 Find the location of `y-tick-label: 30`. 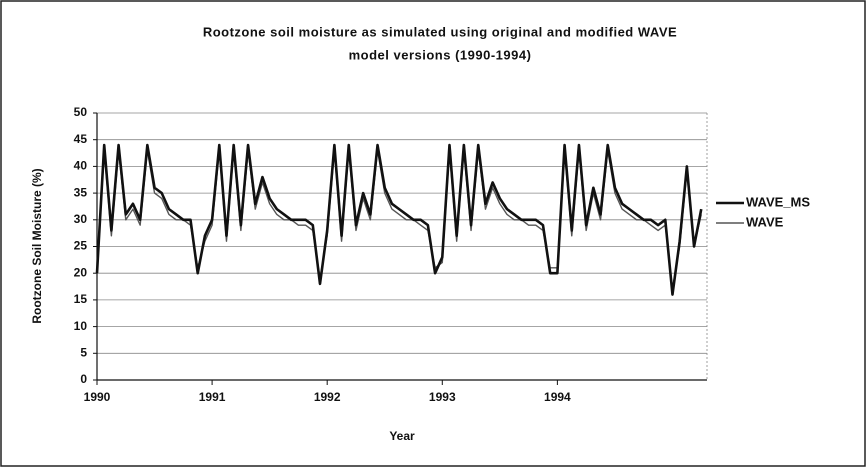

y-tick-label: 30 is located at coordinates (81, 219).